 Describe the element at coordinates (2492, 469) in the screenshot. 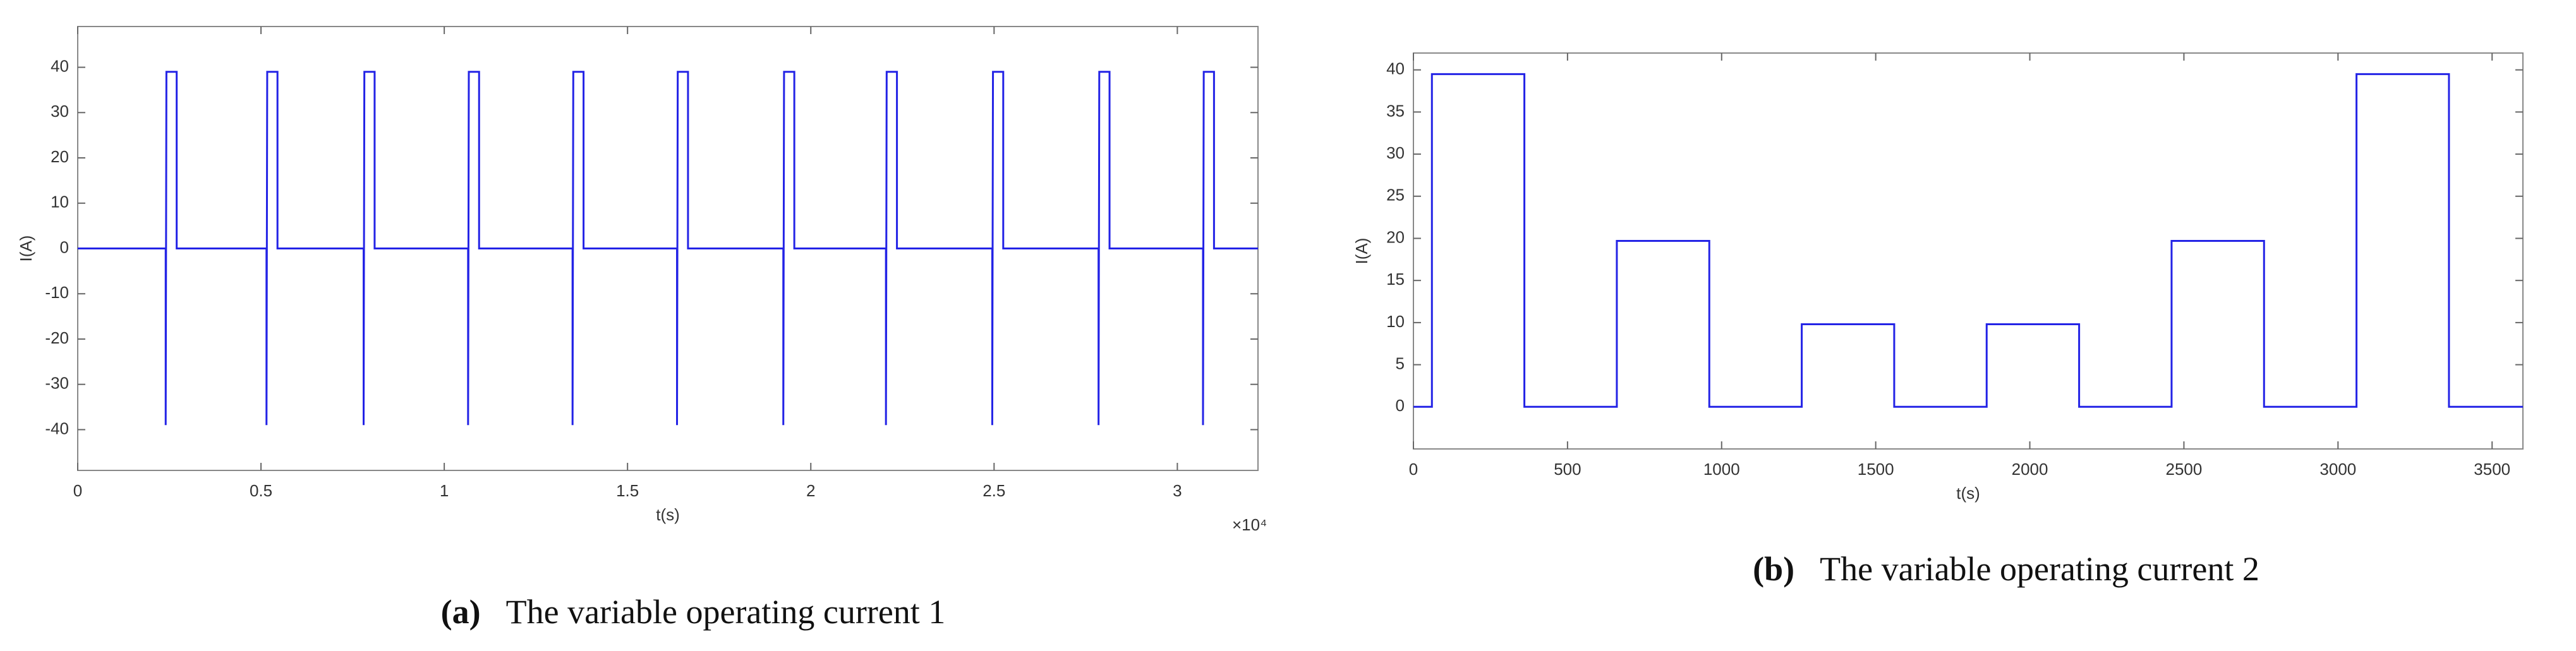

I see `x-tick-label: 3500` at that location.